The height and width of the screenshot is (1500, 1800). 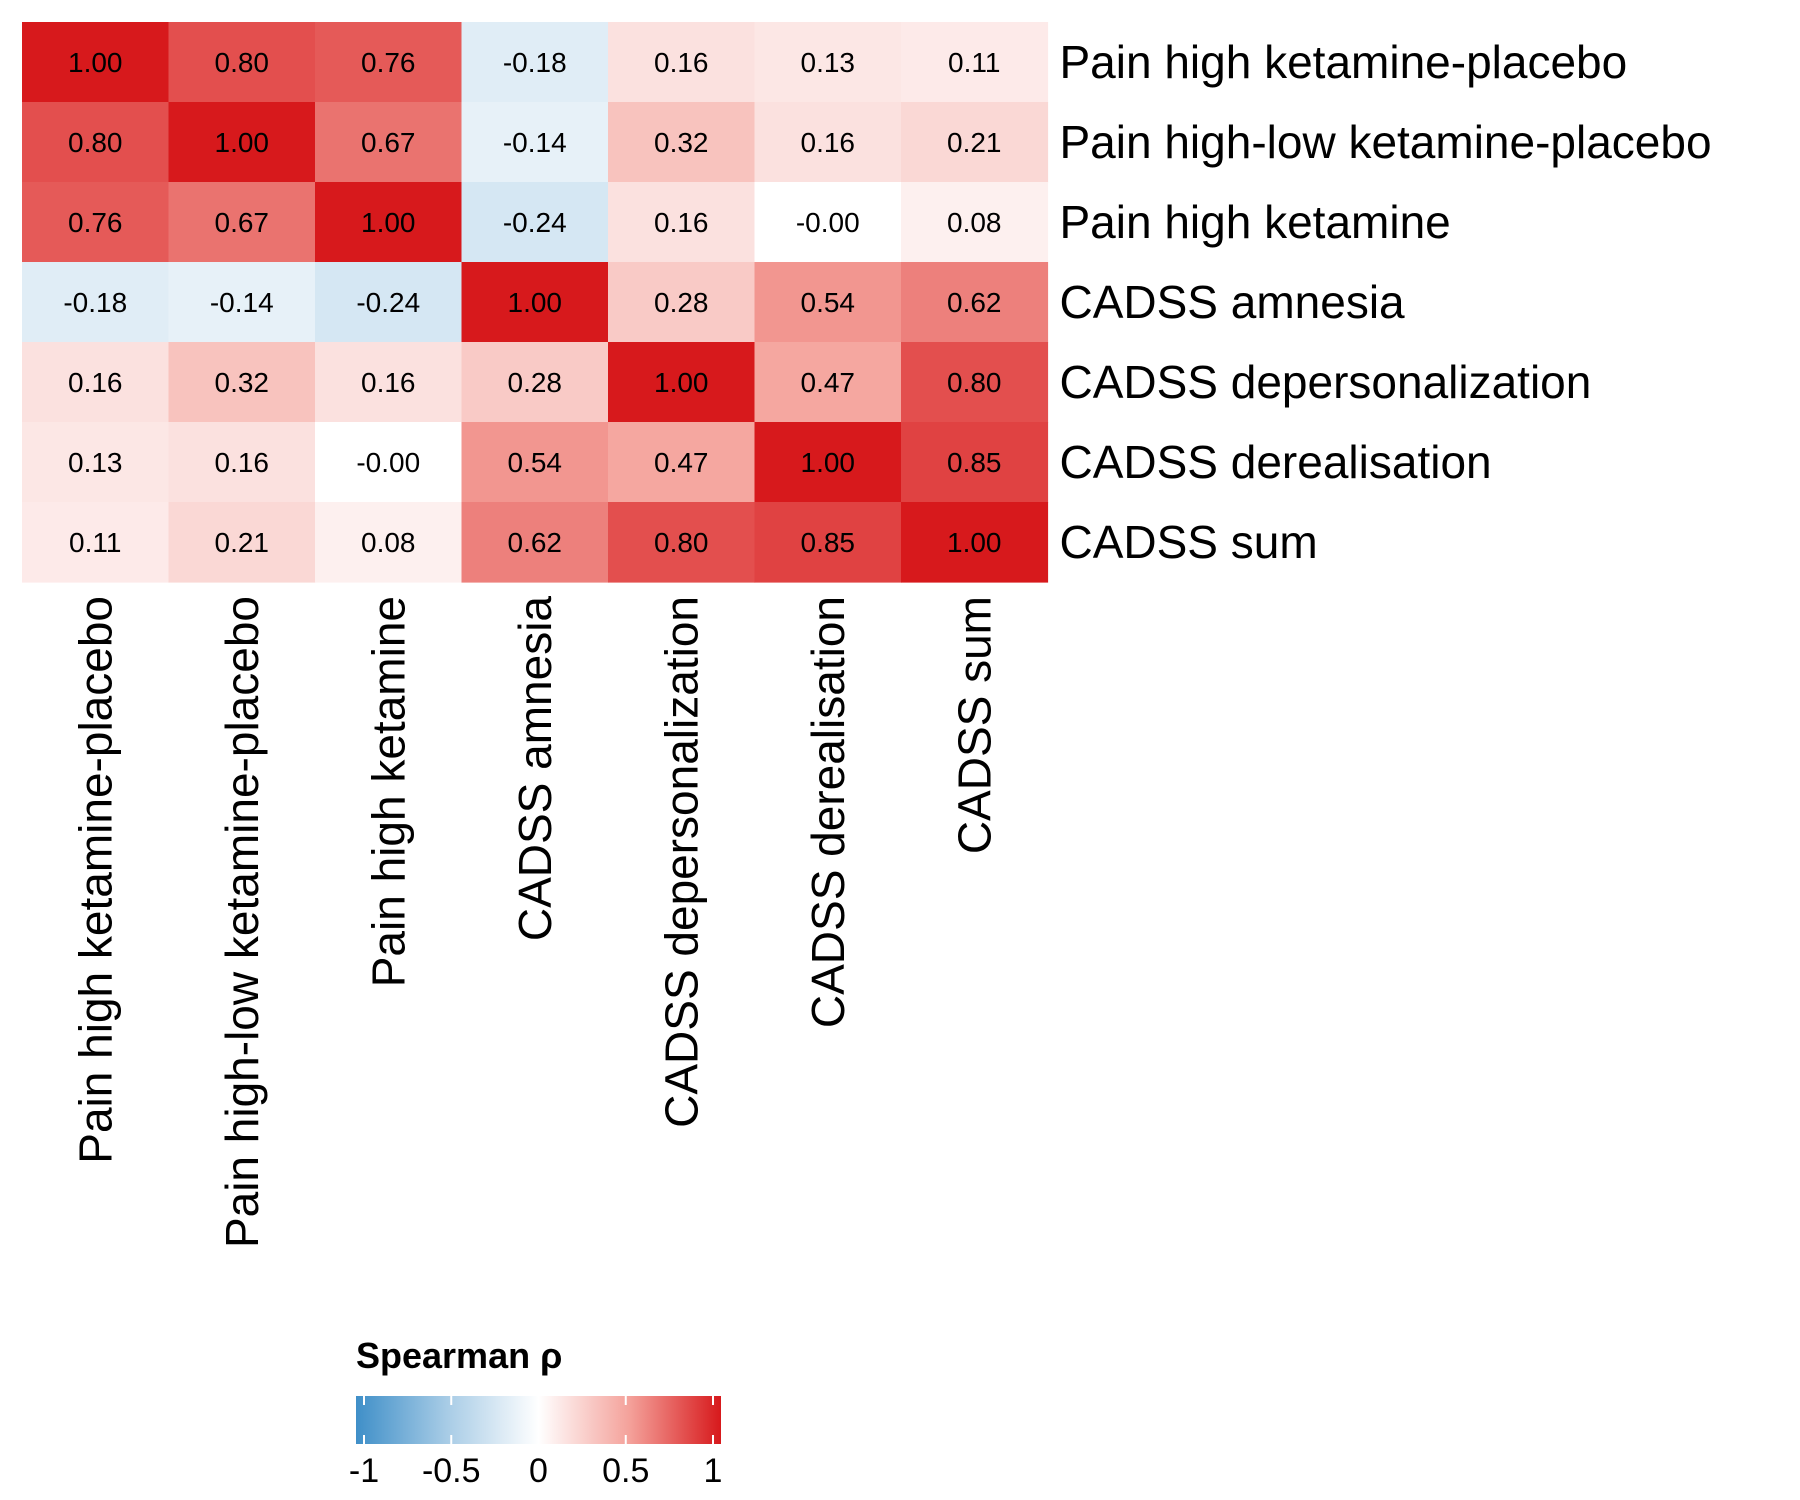 What do you see at coordinates (388, 791) in the screenshot?
I see `column-label: Pain high ketamine` at bounding box center [388, 791].